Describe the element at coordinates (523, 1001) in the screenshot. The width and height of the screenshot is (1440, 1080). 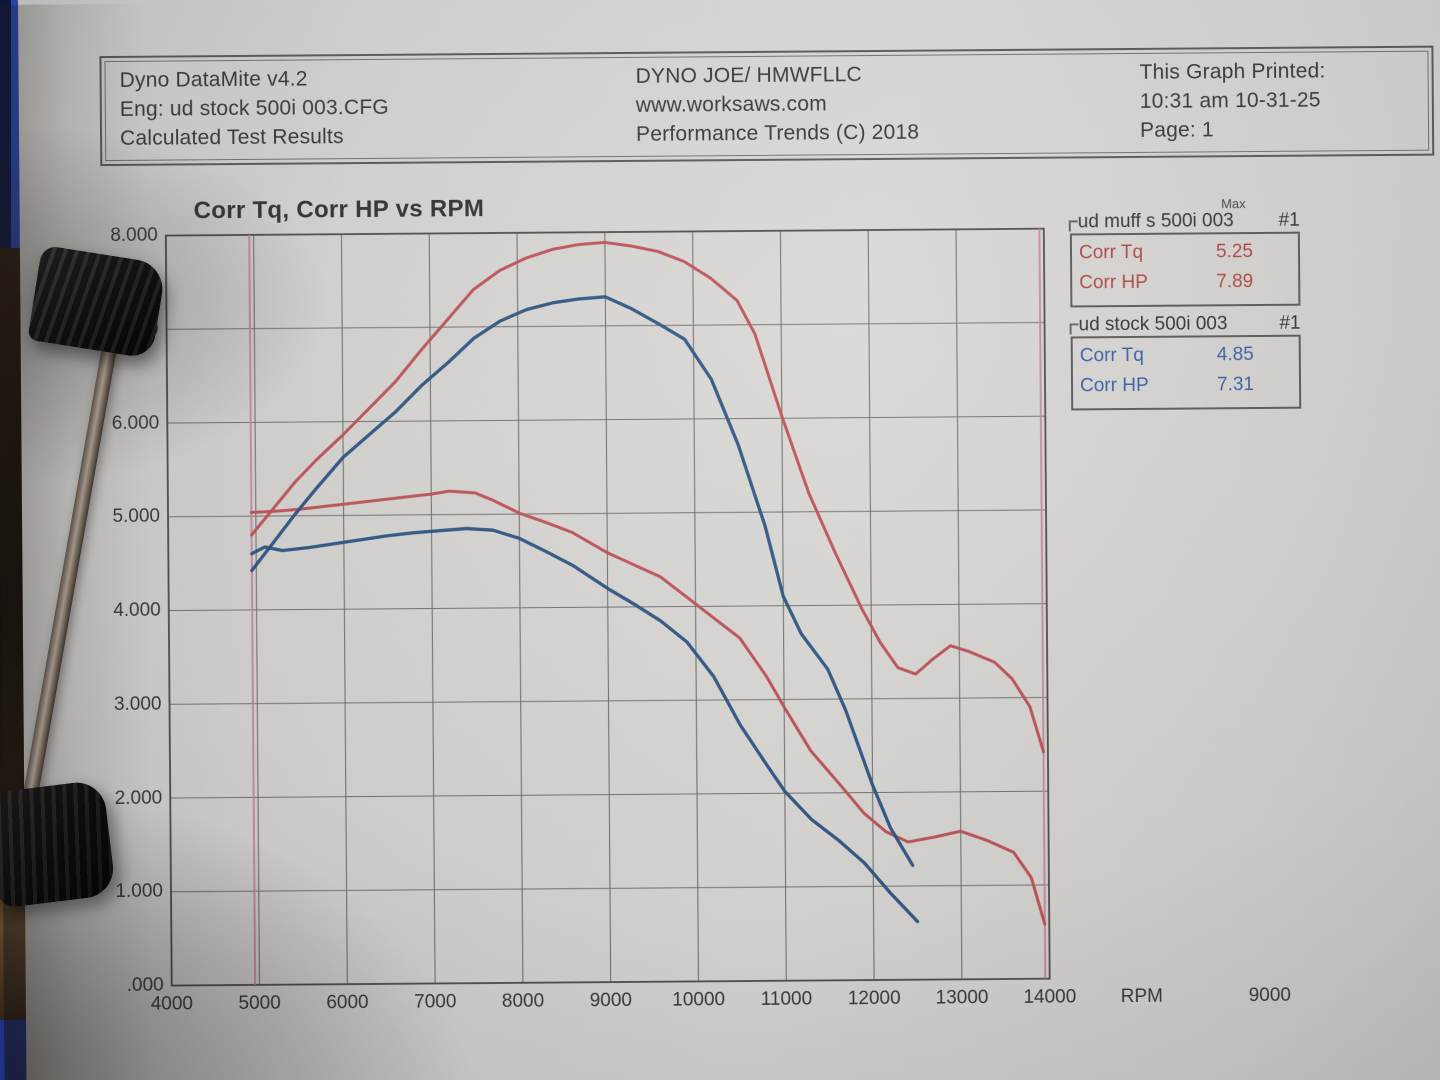
I see `x-tick-label: 8000` at that location.